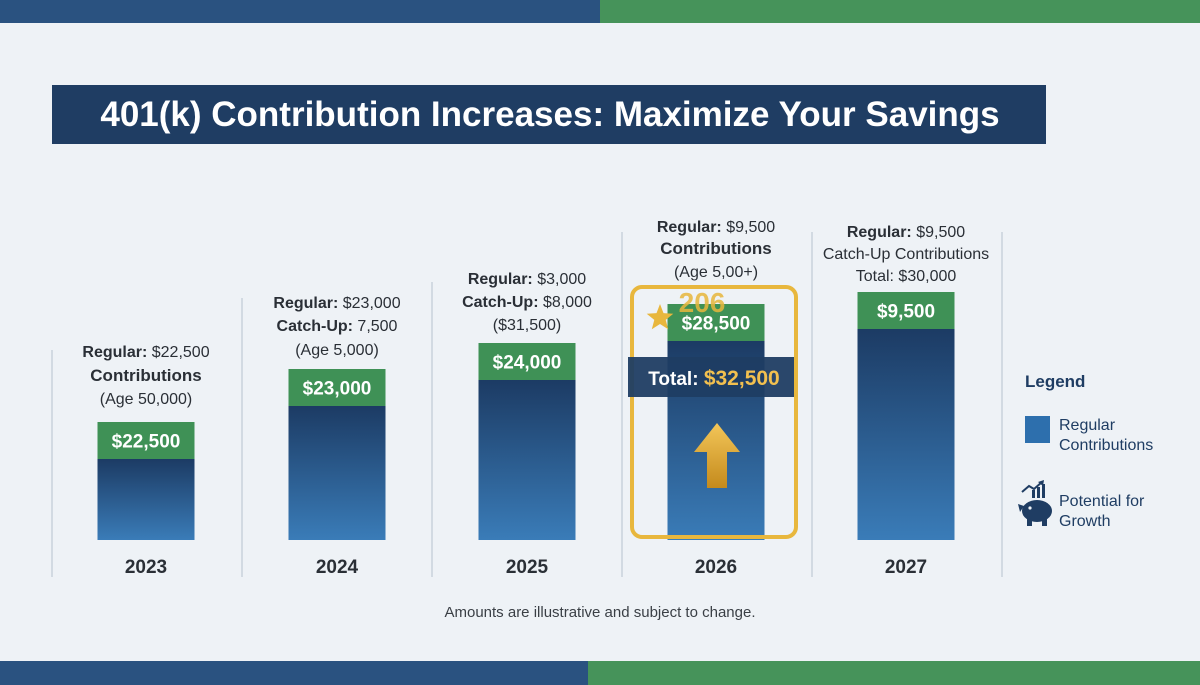 The image size is (1200, 685). Describe the element at coordinates (714, 378) in the screenshot. I see `total-label: Total: $32,500` at that location.